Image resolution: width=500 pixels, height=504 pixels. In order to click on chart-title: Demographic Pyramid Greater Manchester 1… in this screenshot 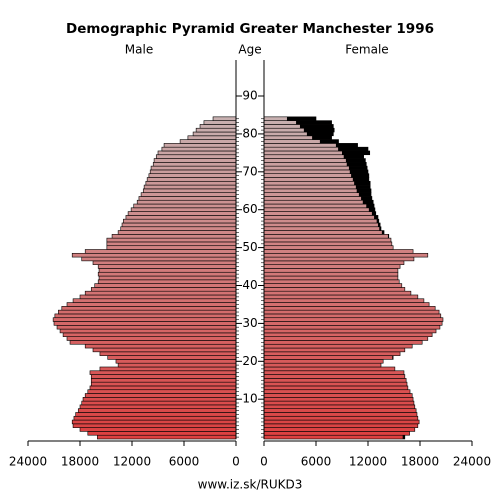, I will do `click(250, 29)`.